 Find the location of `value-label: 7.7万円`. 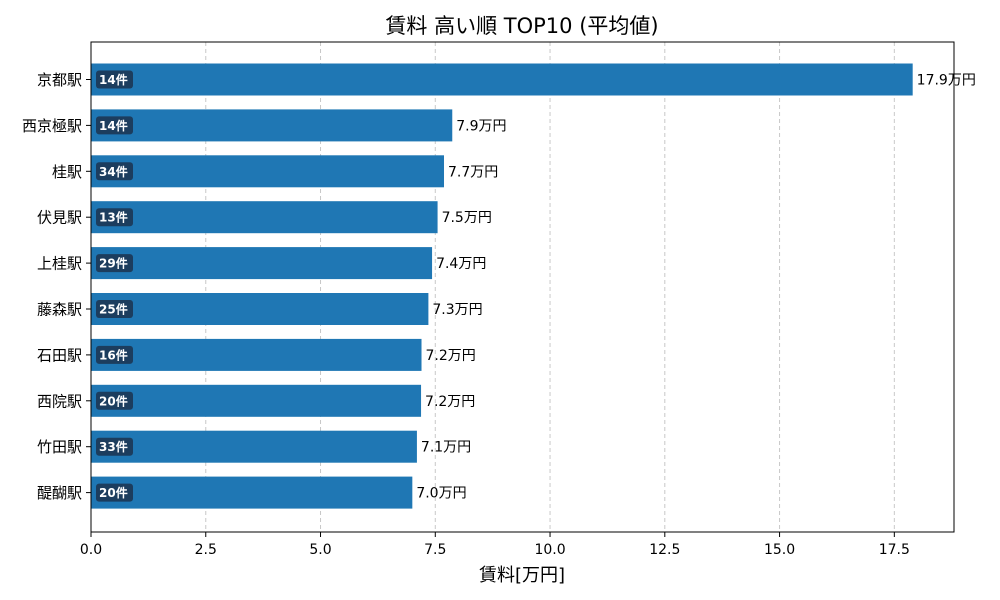

value-label: 7.7万円 is located at coordinates (473, 172).